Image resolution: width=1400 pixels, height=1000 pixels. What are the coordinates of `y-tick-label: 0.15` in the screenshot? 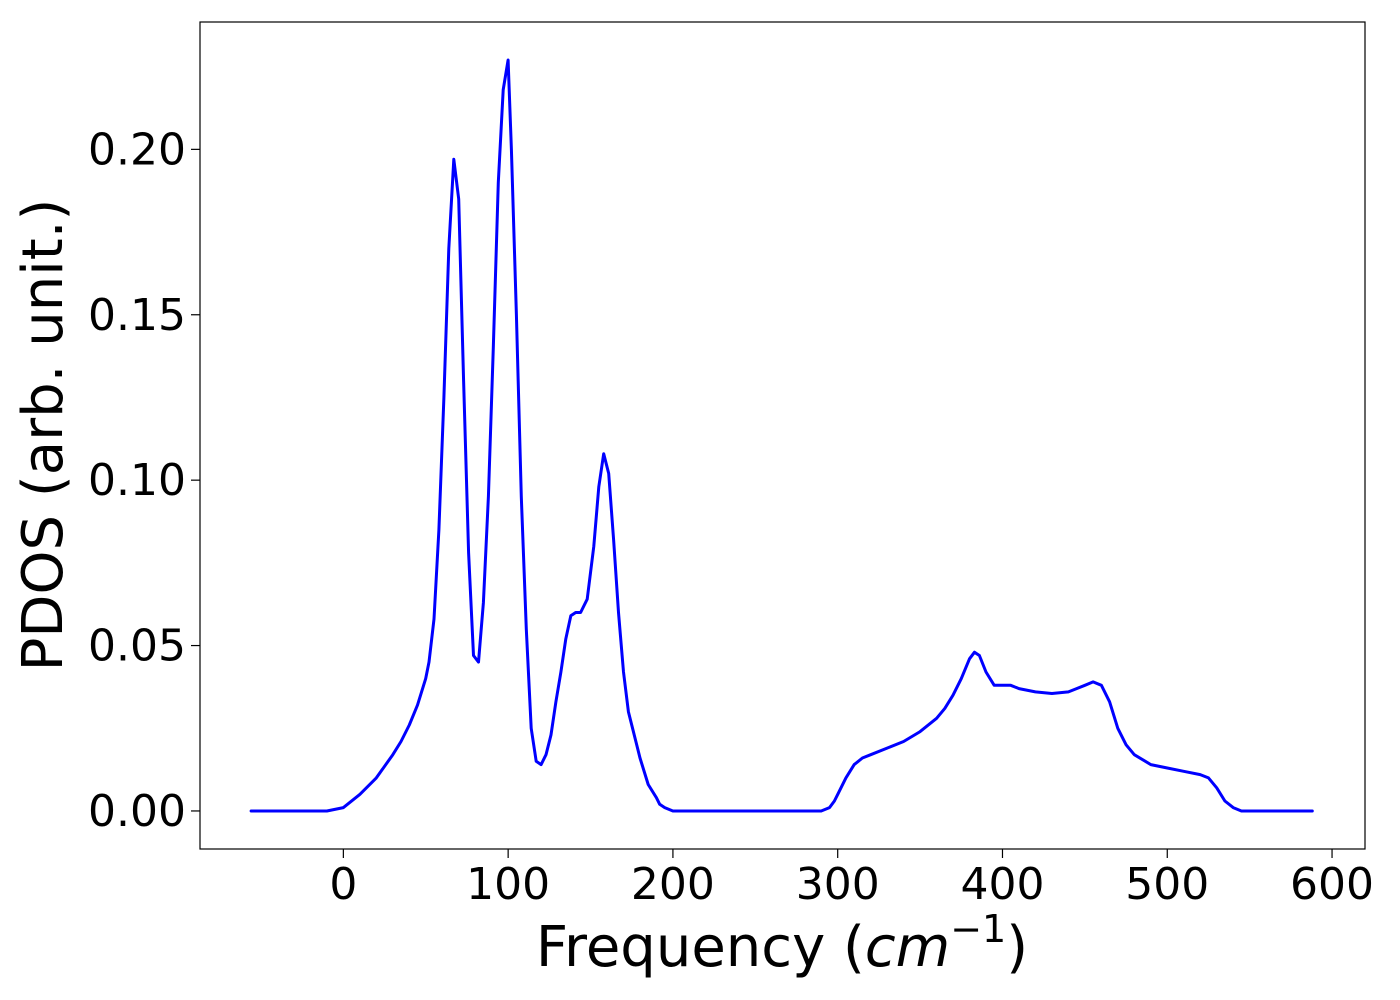 It's located at (137, 315).